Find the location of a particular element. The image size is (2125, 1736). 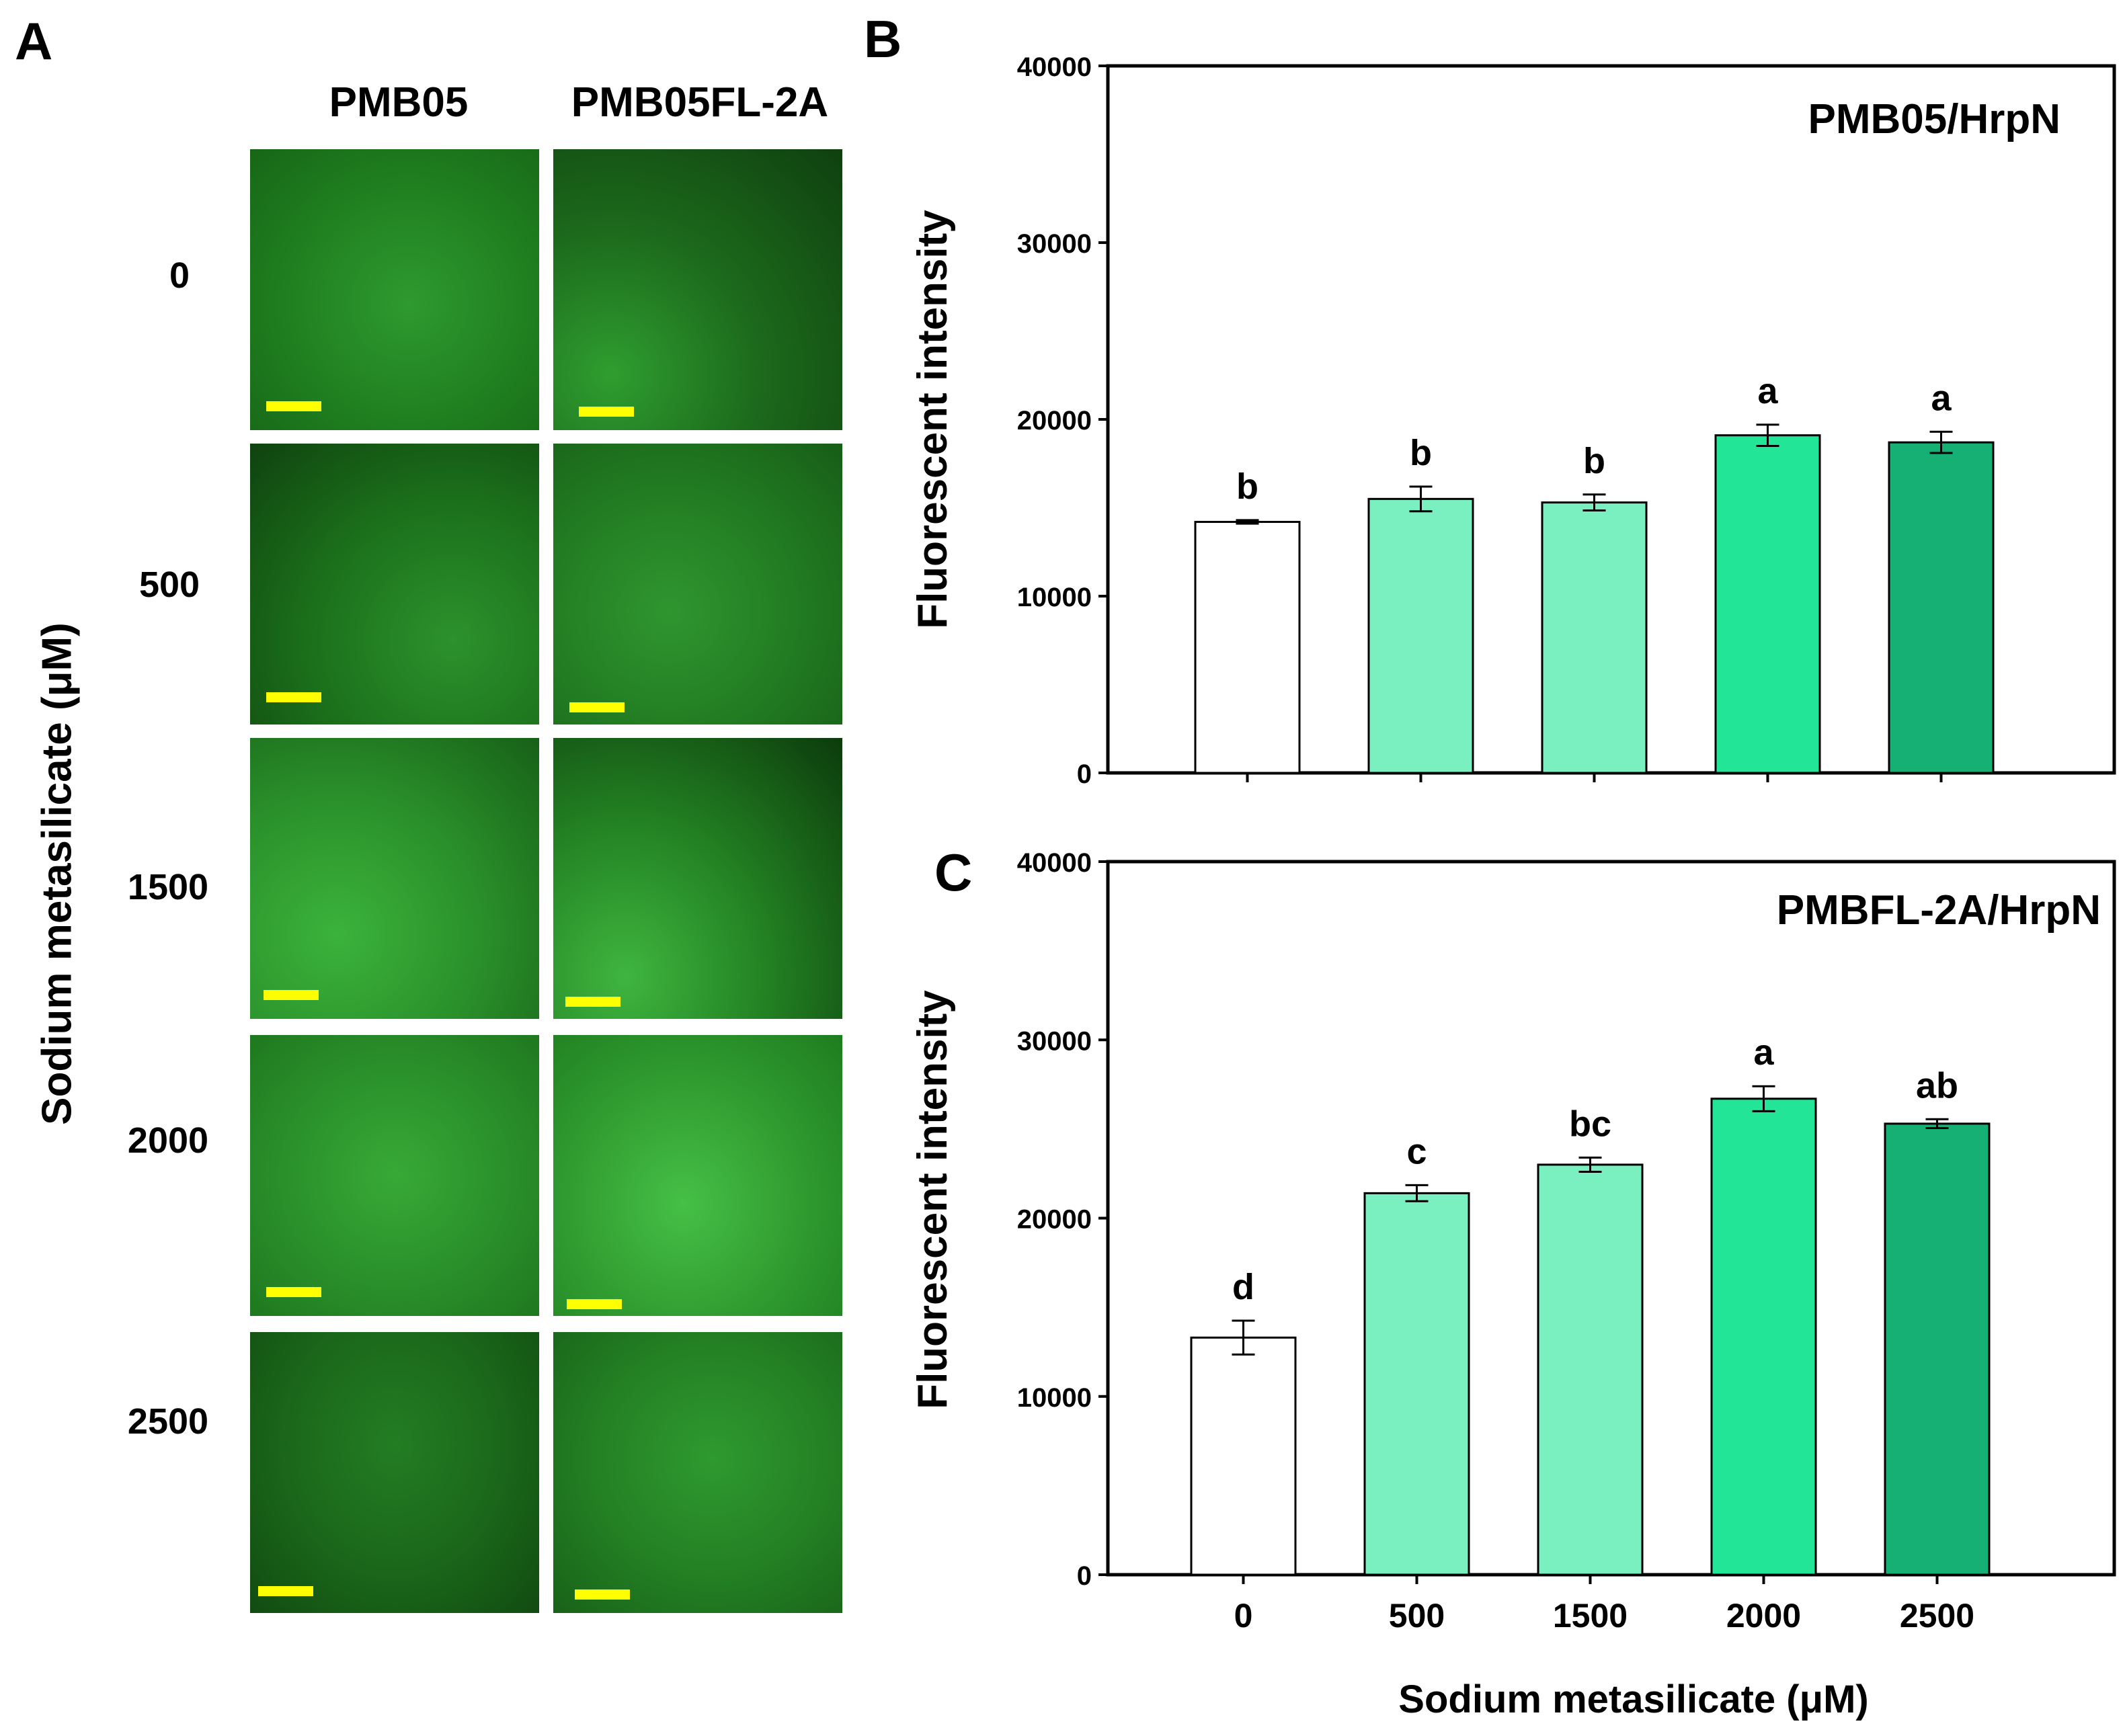

micrograph-pmb05-2000 is located at coordinates (395, 1175).